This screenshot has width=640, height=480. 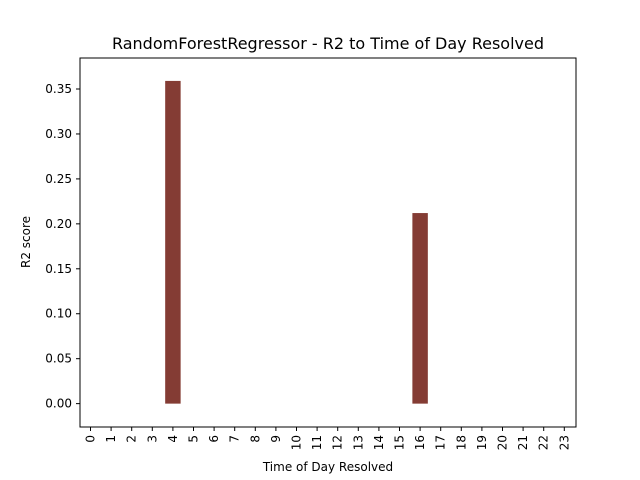 What do you see at coordinates (327, 438) in the screenshot?
I see `x-axis-ticks: 0 1 2 3 4 5 6 7 8 9 10 11 12 13 14 15 16 17 18 19 20 21 22 23` at bounding box center [327, 438].